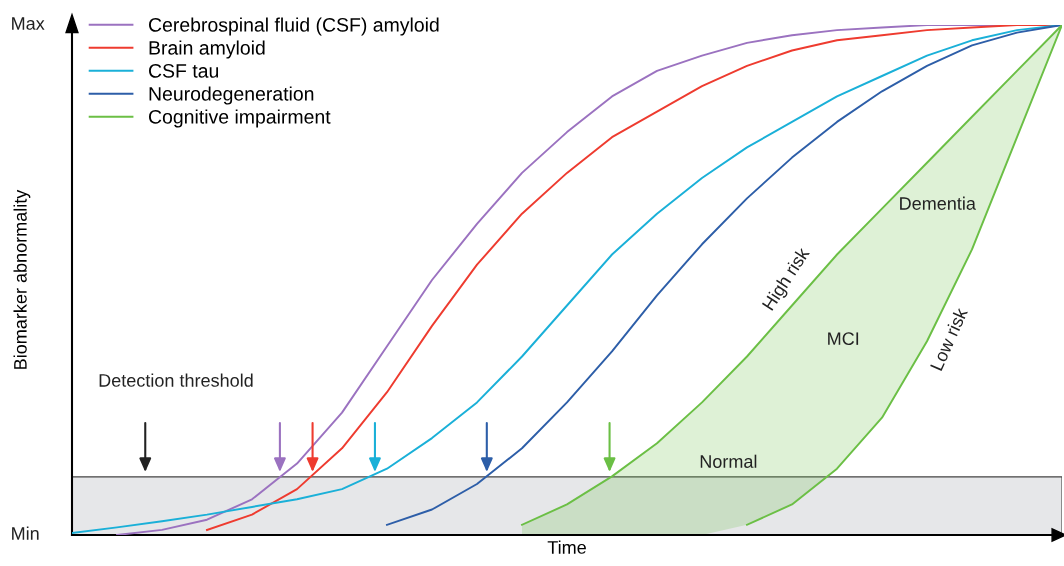 The image size is (1064, 566). I want to click on text: Max, so click(28, 23).